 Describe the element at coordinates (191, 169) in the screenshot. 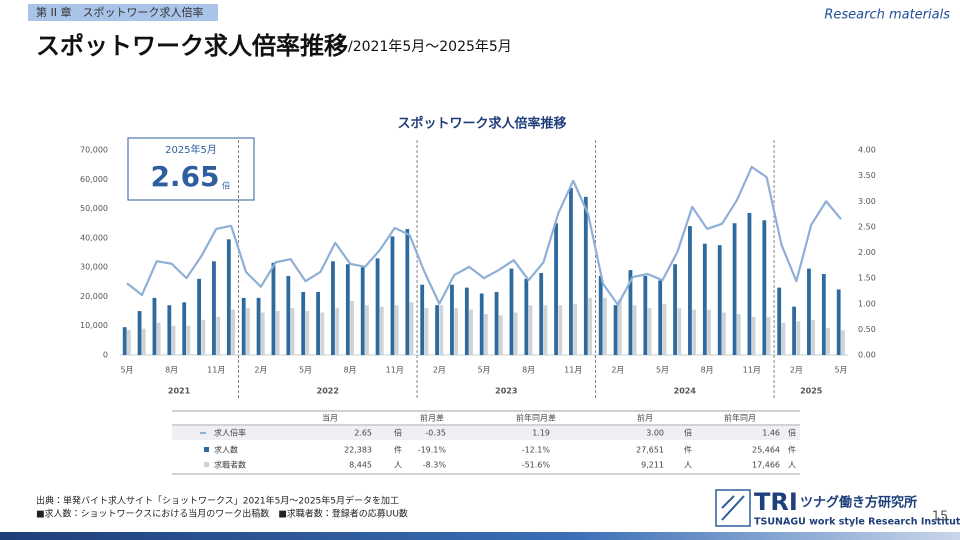

I see `callout-box` at that location.